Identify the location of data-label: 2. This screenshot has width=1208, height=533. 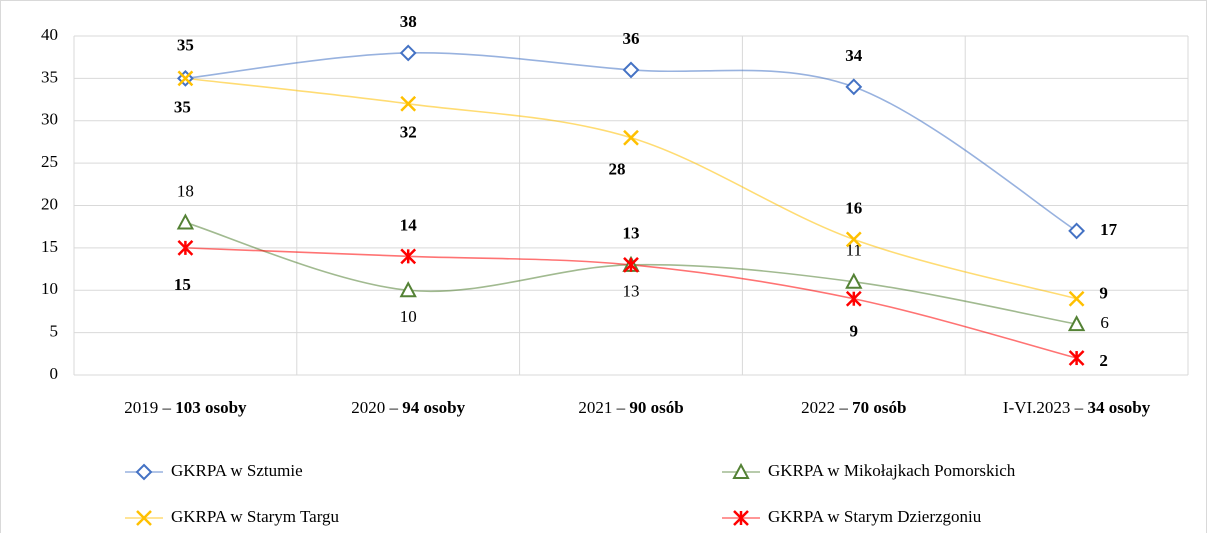
(1103, 360).